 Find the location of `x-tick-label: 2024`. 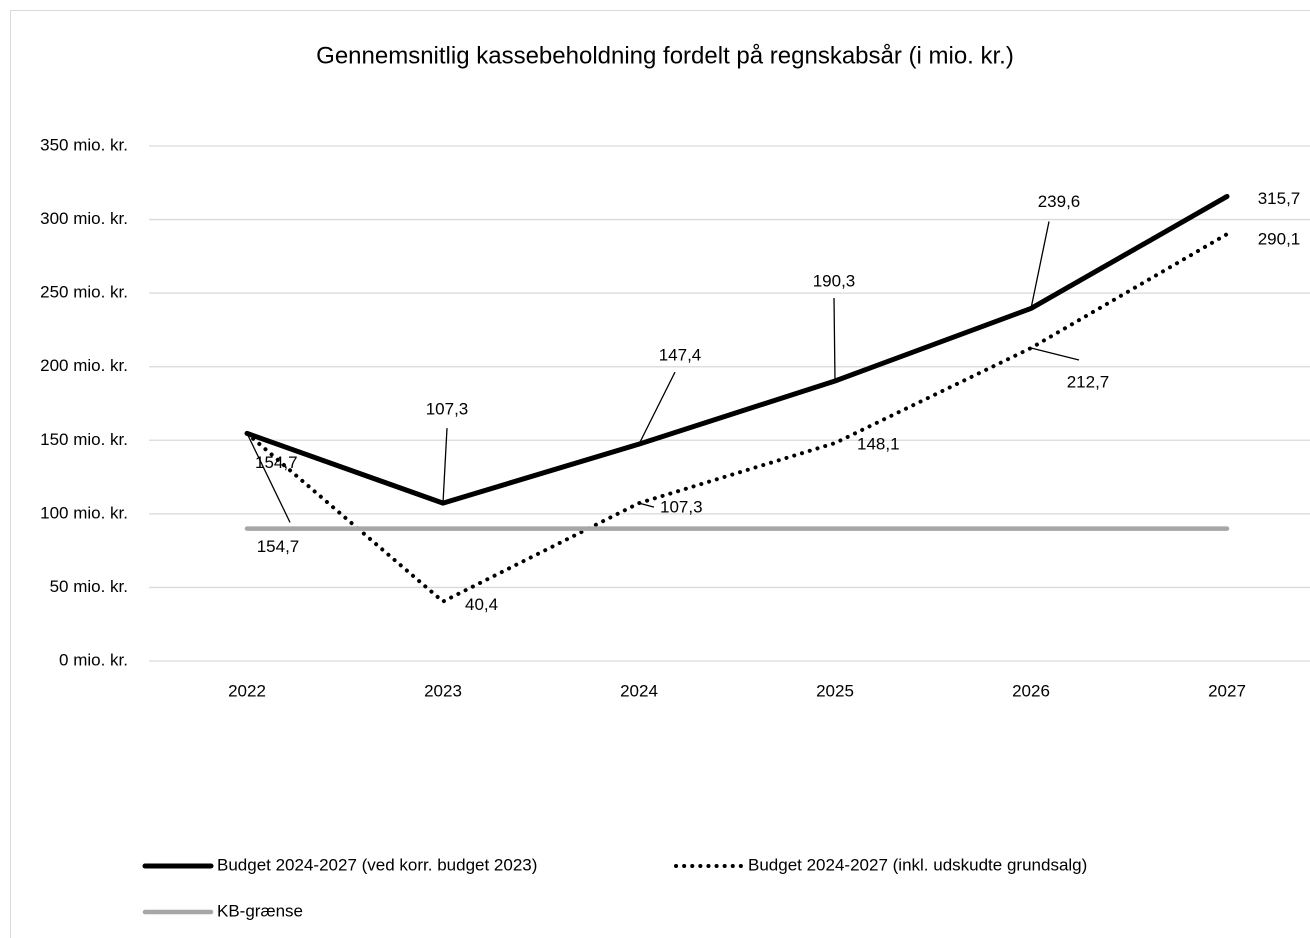

x-tick-label: 2024 is located at coordinates (639, 690).